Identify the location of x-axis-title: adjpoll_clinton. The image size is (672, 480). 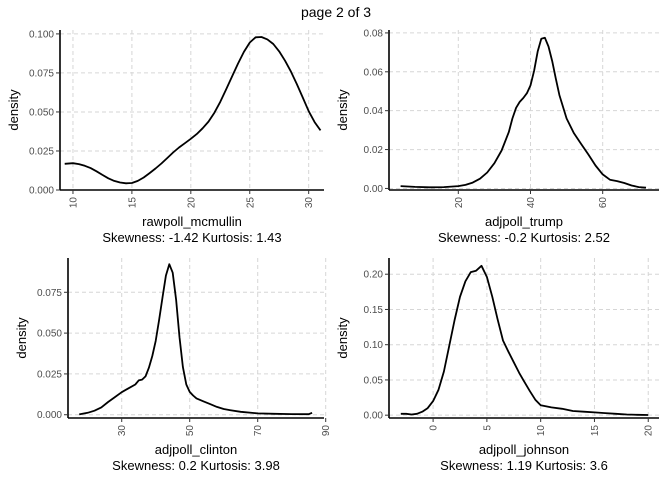
(196, 449).